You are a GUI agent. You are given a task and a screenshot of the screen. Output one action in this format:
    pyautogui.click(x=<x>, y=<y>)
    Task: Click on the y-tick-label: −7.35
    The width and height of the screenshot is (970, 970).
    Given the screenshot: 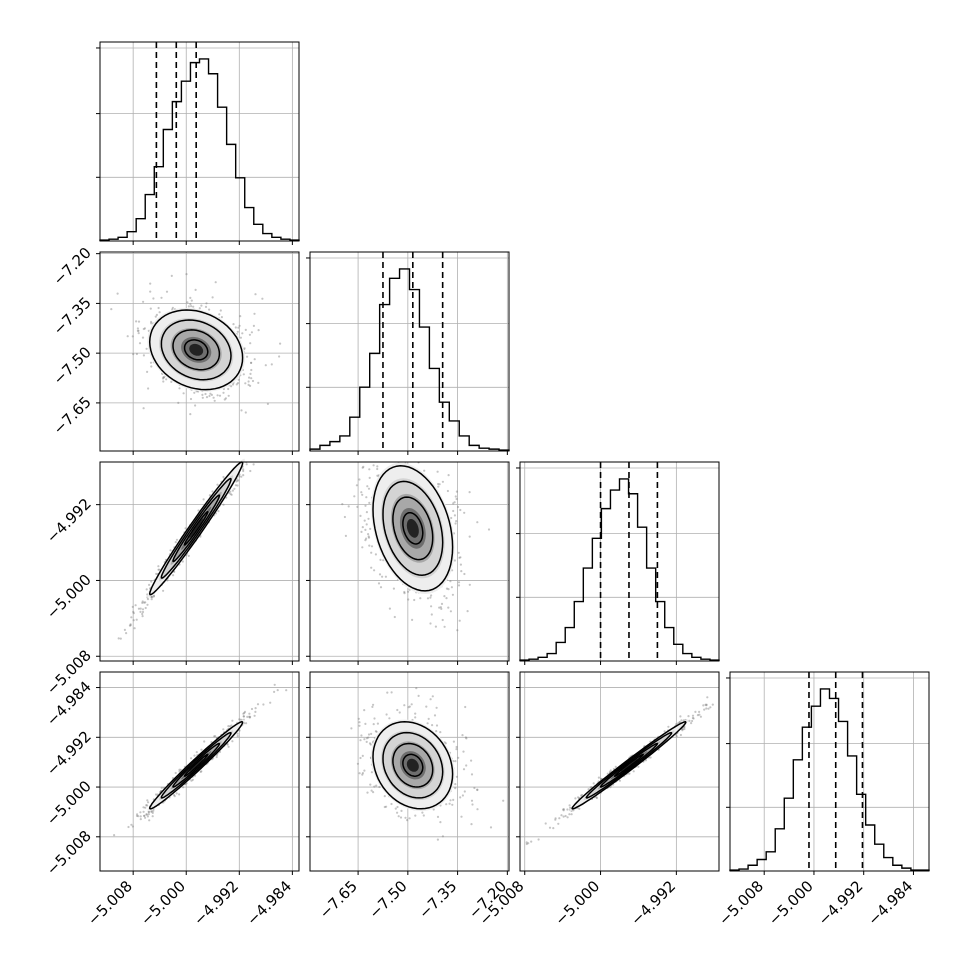 What is the action you would take?
    pyautogui.click(x=72, y=316)
    